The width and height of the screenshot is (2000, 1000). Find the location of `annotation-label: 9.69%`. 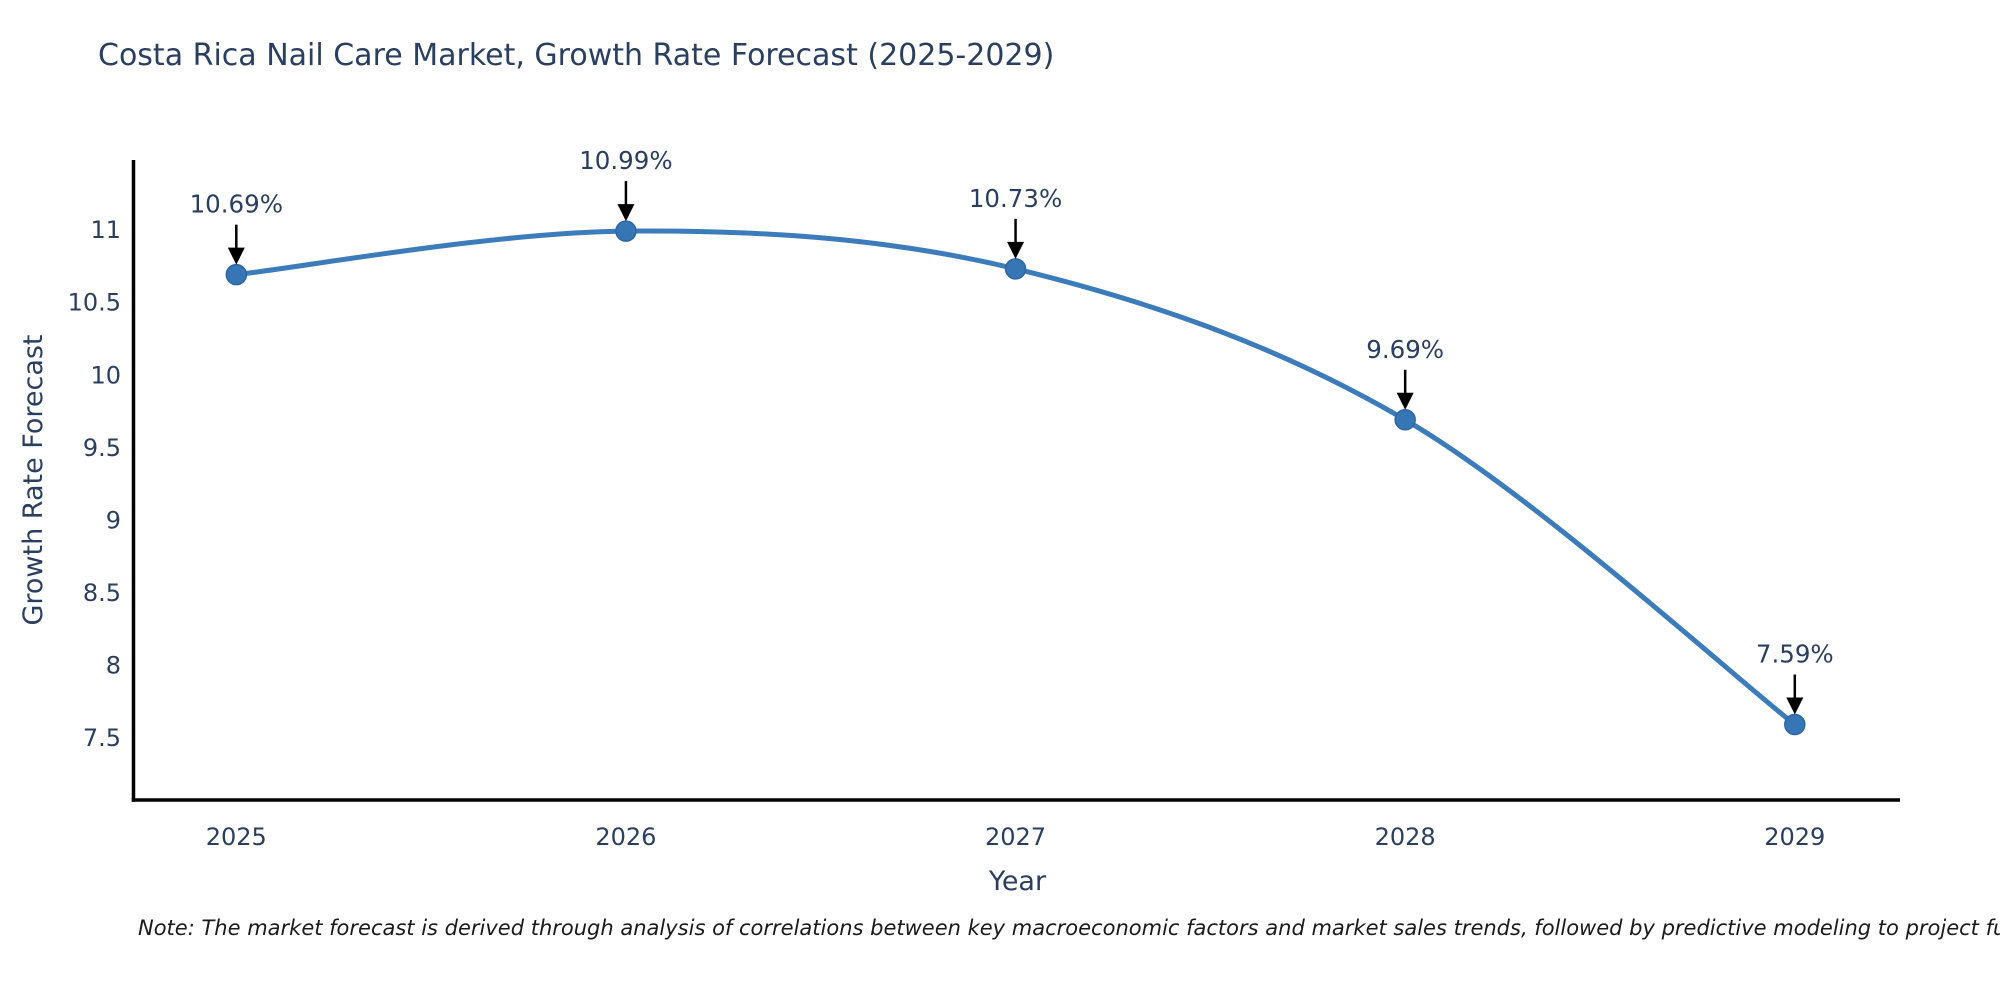

annotation-label: 9.69% is located at coordinates (1405, 349).